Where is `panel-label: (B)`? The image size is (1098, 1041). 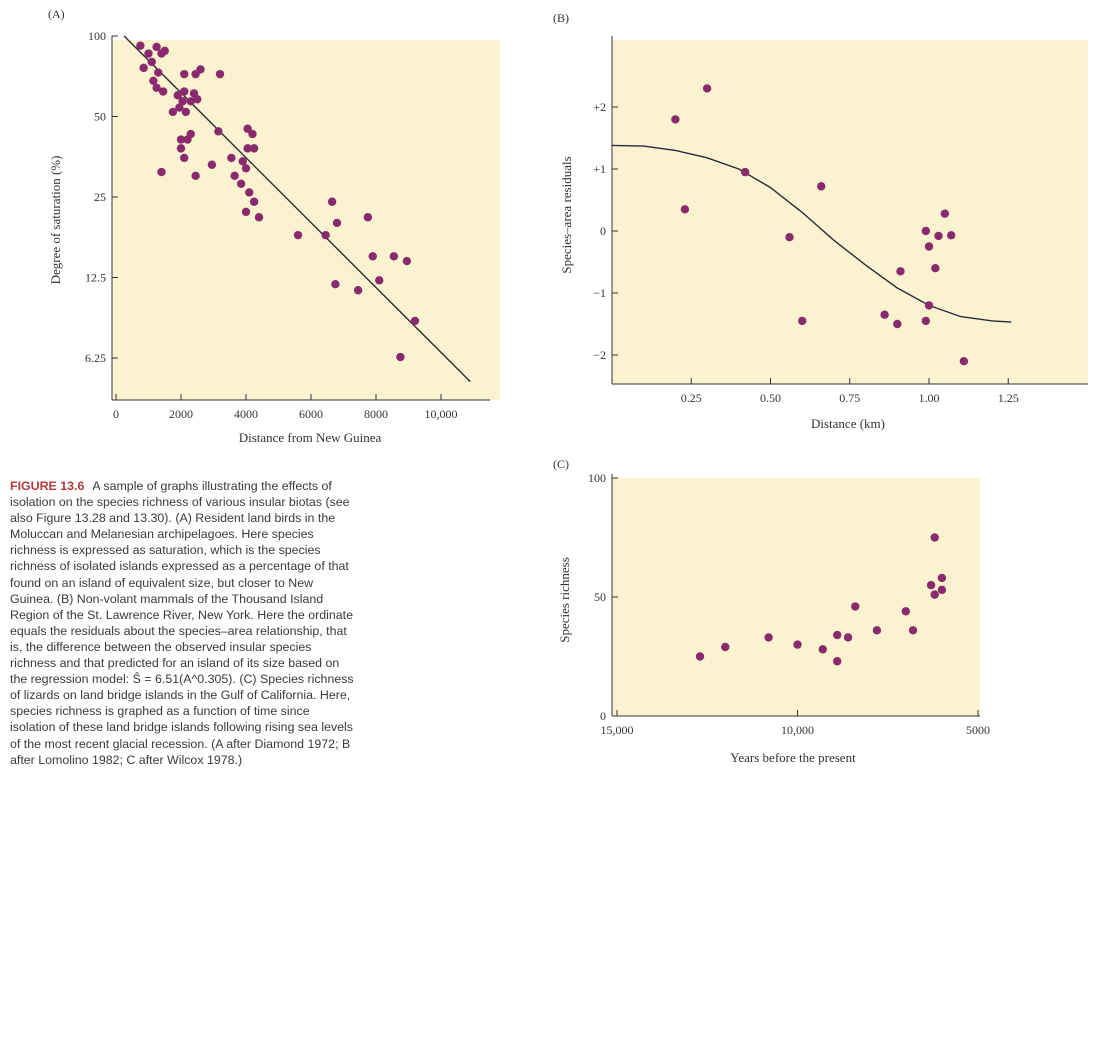 panel-label: (B) is located at coordinates (561, 18).